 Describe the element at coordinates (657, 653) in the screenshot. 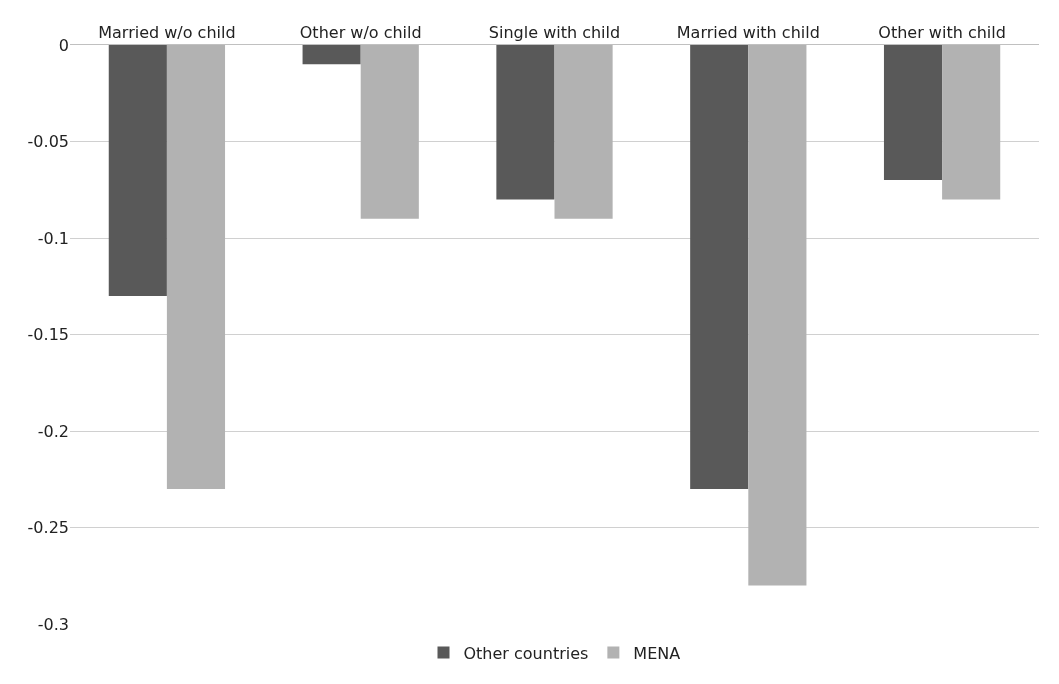

I see `legend-label: MENA` at that location.